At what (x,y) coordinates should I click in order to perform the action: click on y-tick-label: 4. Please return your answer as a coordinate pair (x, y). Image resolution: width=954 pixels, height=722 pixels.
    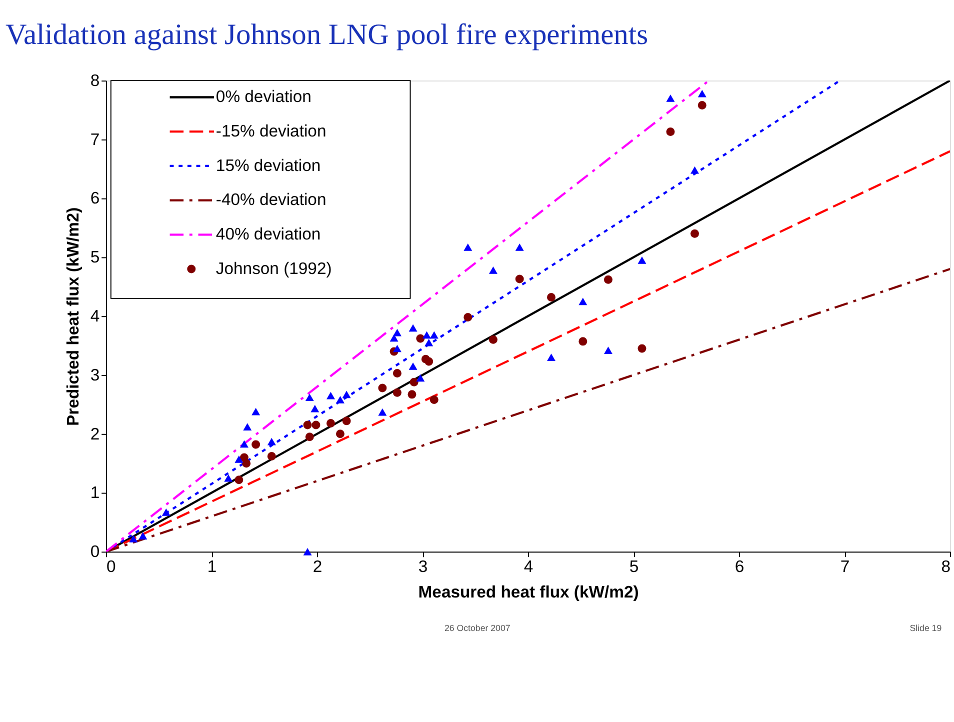
    Looking at the image, I should click on (95, 316).